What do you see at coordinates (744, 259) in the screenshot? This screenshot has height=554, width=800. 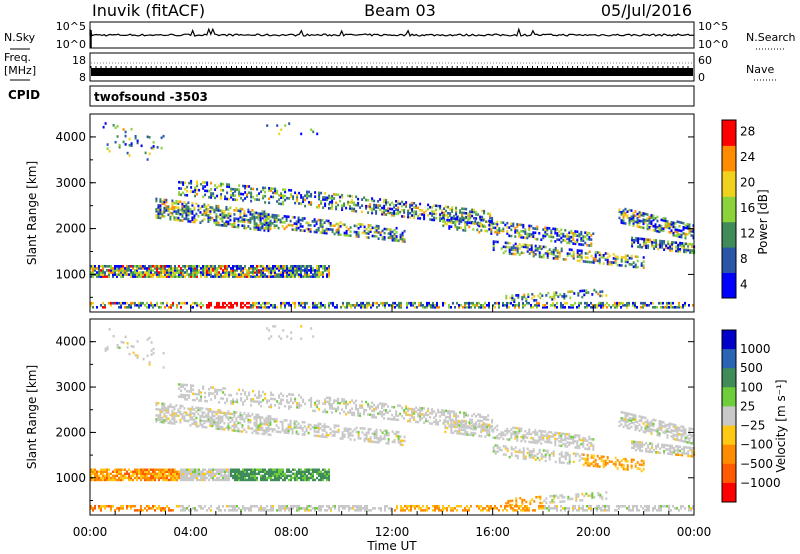 I see `colorbar-tick-label: 8` at bounding box center [744, 259].